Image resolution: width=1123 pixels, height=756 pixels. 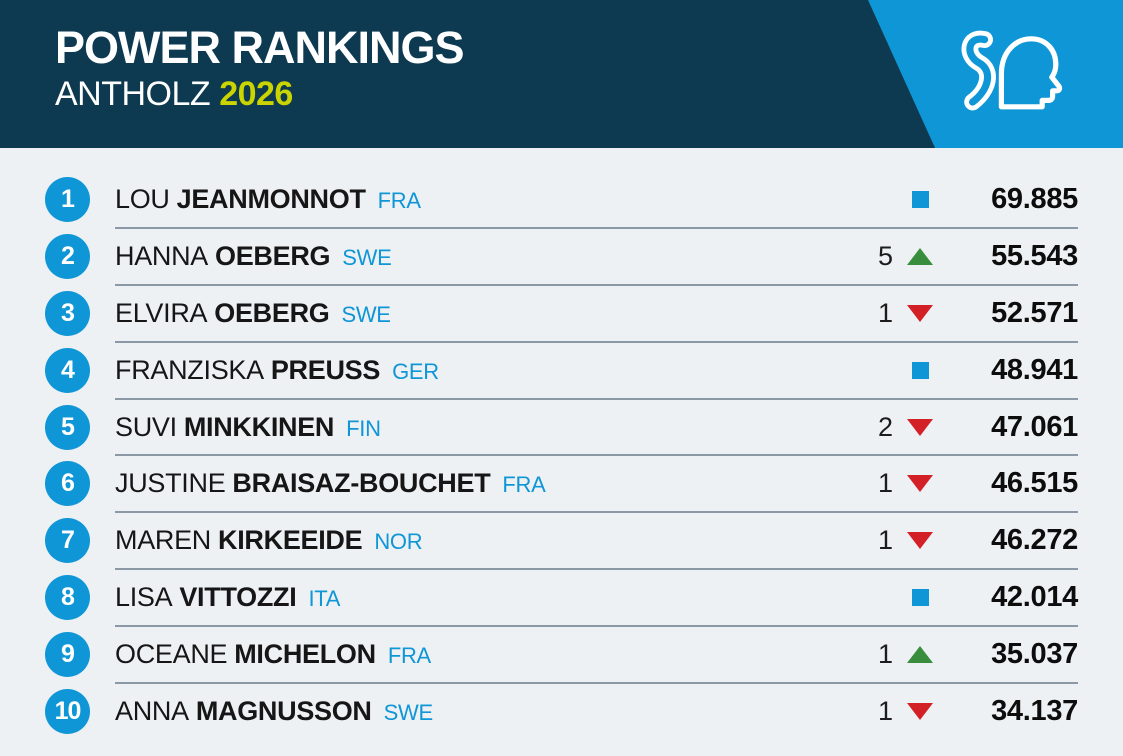 I want to click on athlete-first-name: MAREN, so click(x=163, y=540).